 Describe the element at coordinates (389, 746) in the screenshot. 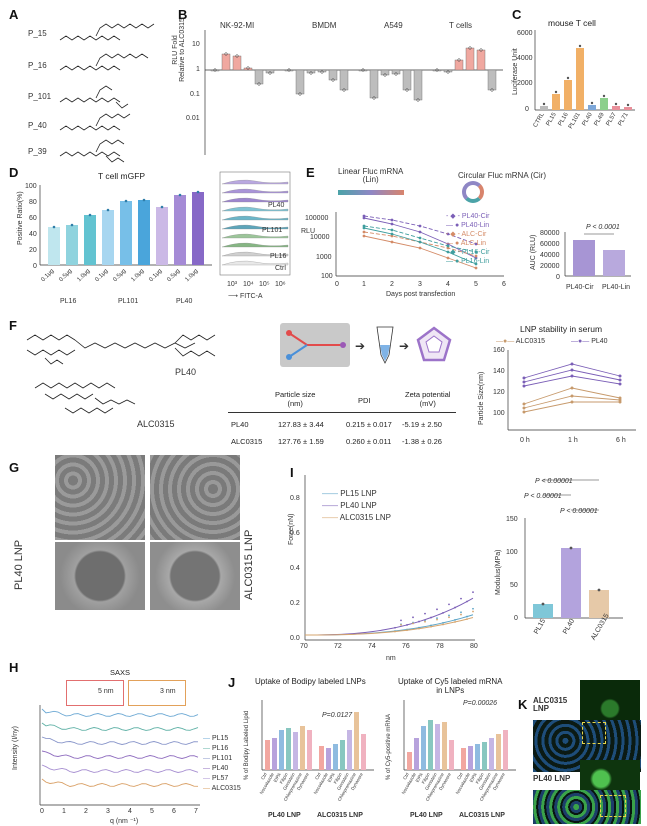

I see `y-axis-label: % of Cy5-positive mRNA` at that location.